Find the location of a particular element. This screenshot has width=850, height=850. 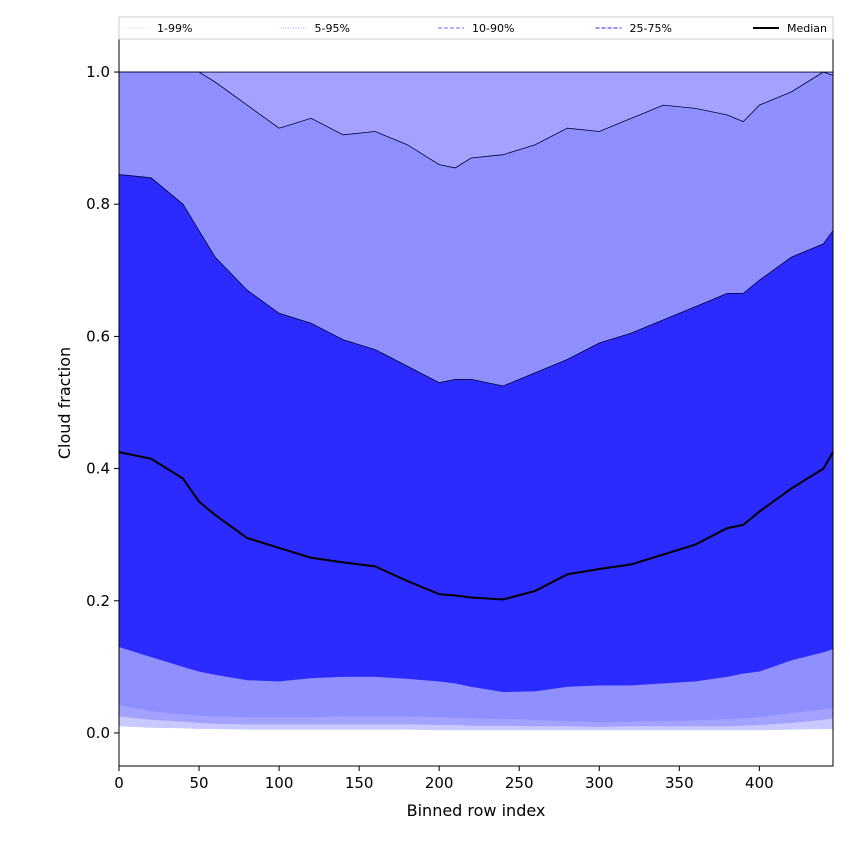

legend-box is located at coordinates (476, 28).